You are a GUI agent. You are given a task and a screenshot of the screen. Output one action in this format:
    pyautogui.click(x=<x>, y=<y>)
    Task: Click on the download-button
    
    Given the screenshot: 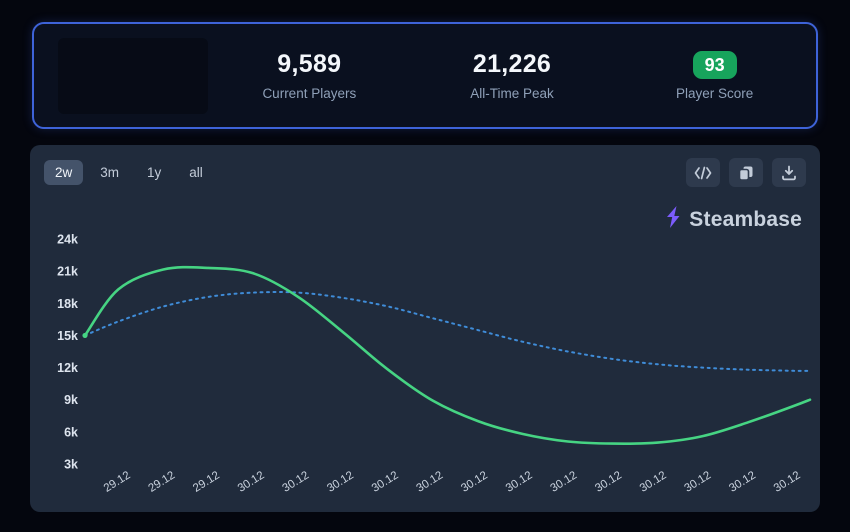 What is the action you would take?
    pyautogui.click(x=789, y=172)
    